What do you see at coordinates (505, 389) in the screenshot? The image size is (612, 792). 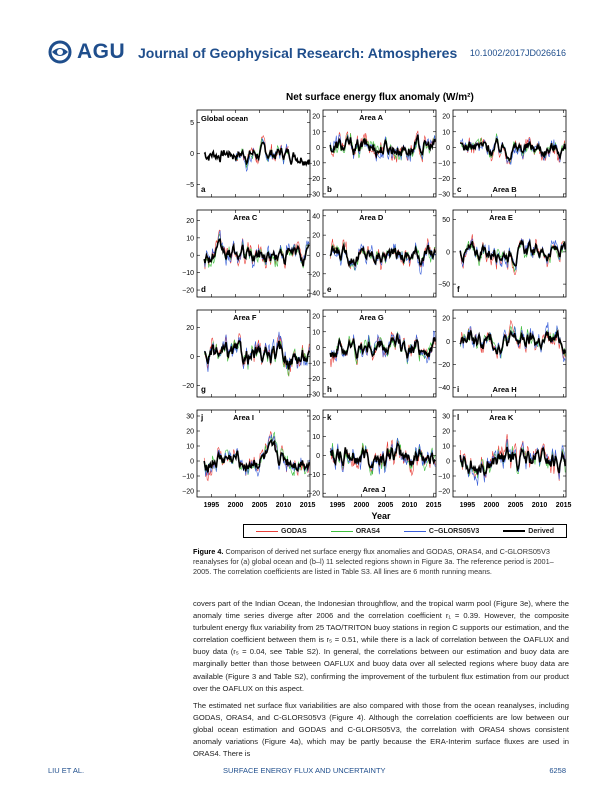 I see `panel-area-label: Area H` at bounding box center [505, 389].